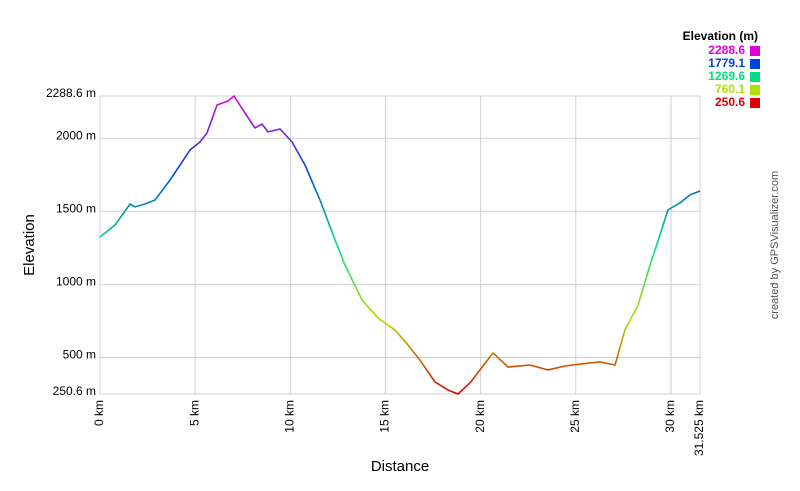  What do you see at coordinates (76, 208) in the screenshot?
I see `y-tick-label: 1500 m` at bounding box center [76, 208].